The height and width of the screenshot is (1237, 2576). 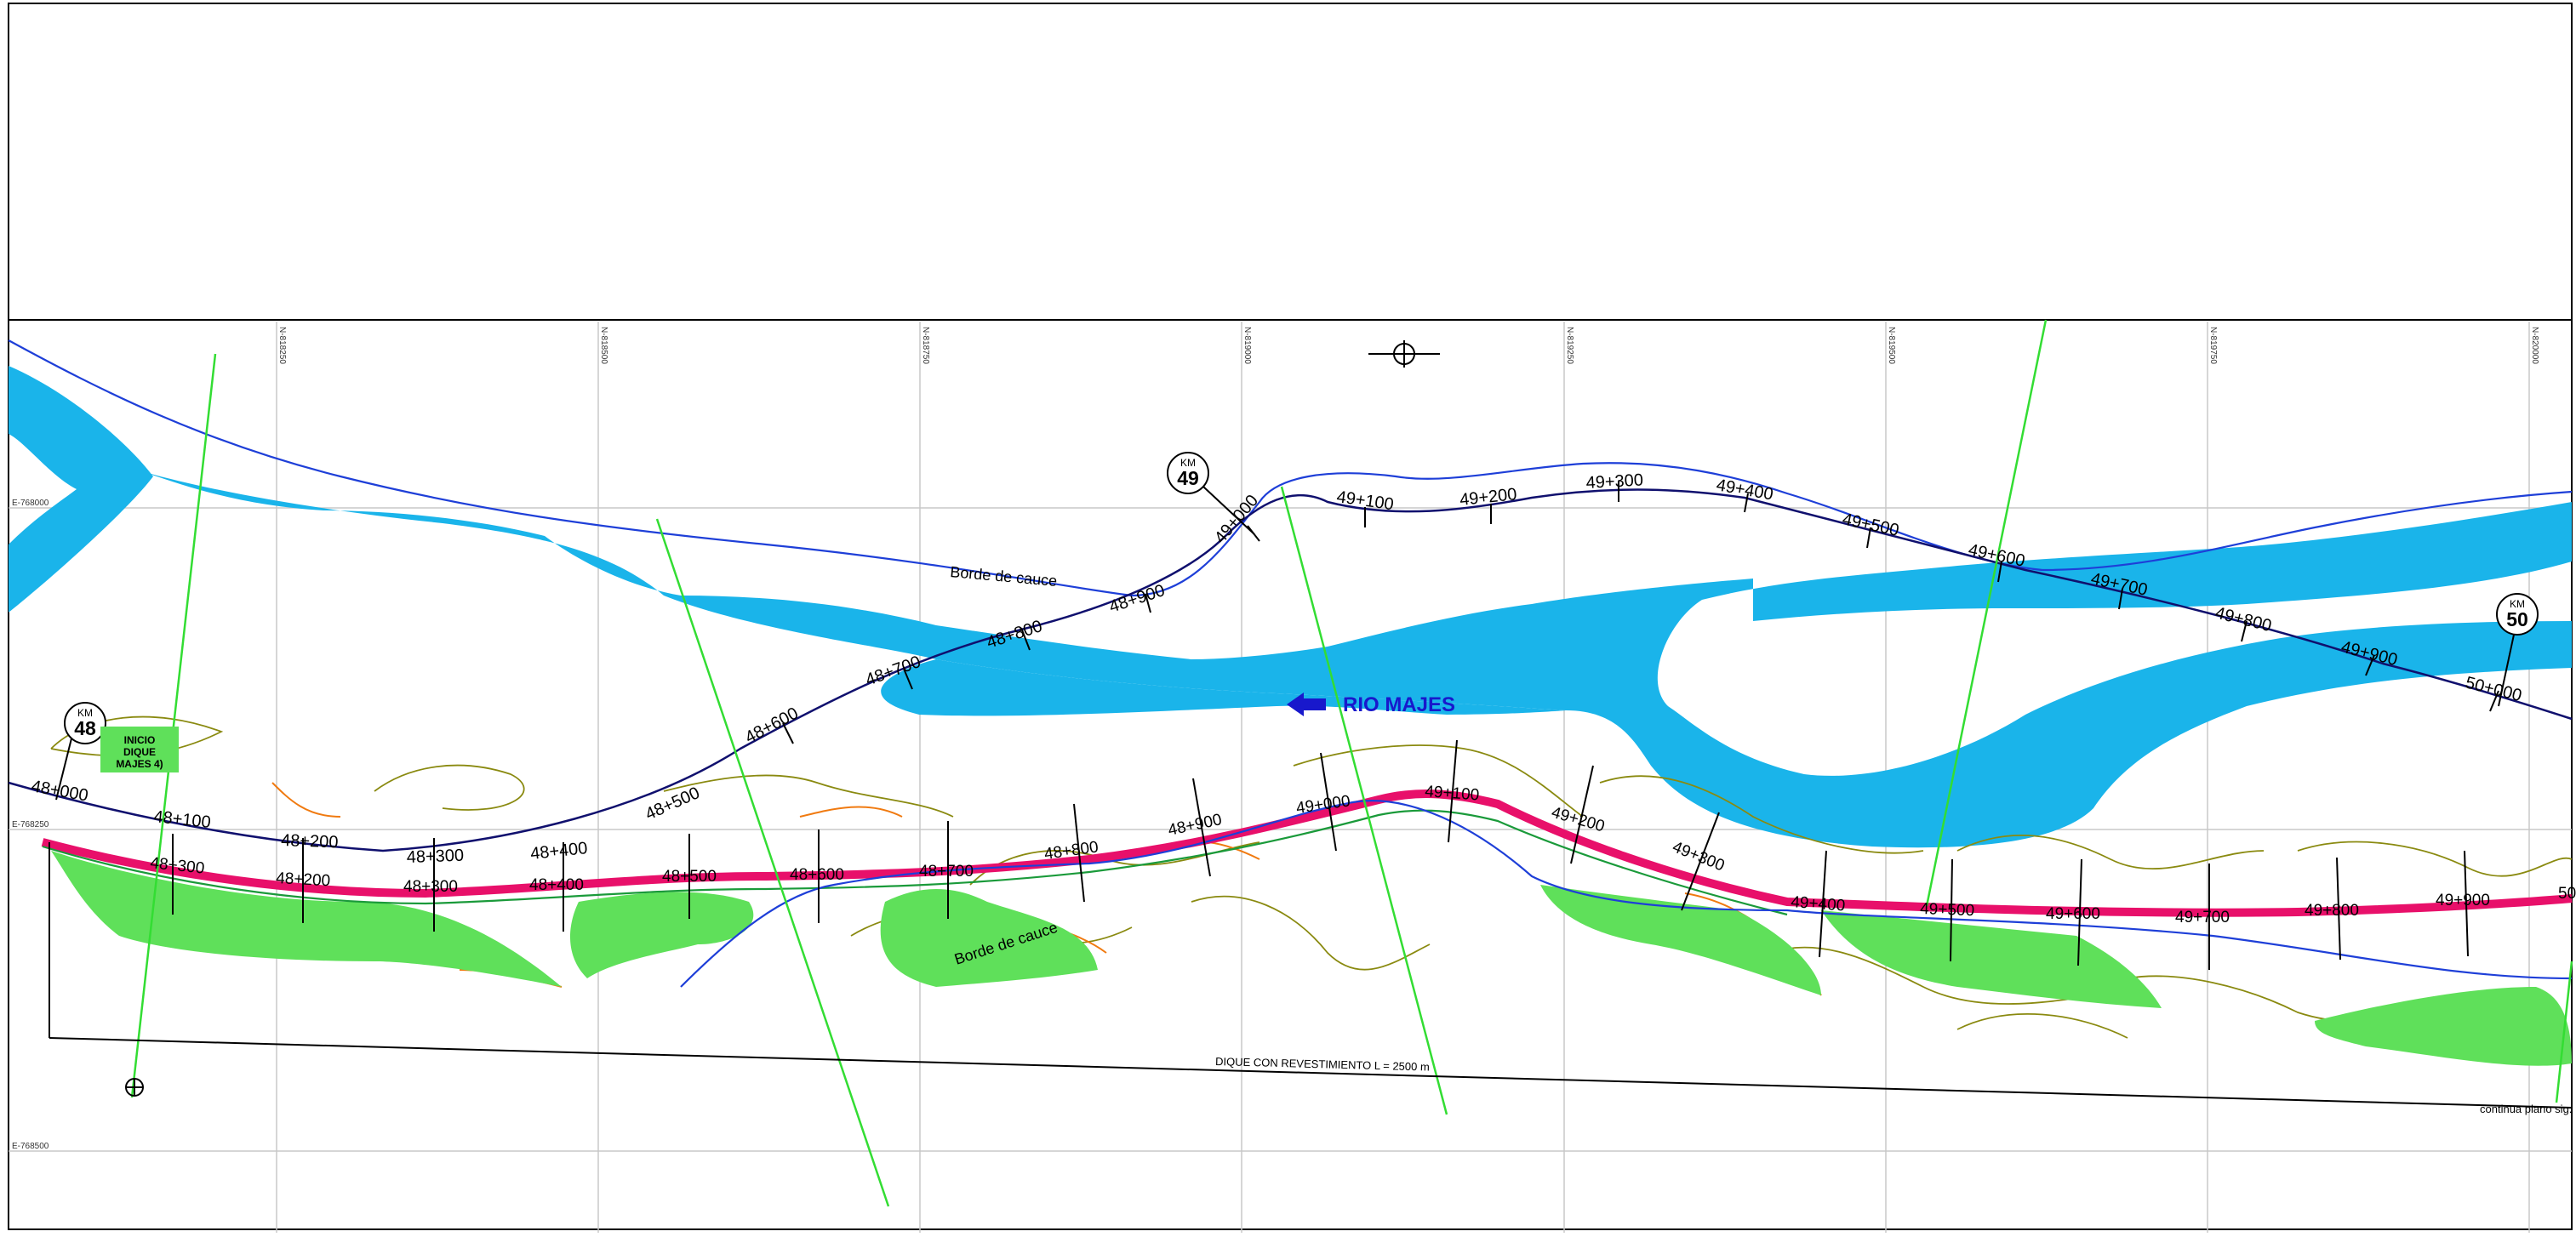 I want to click on station-dike-18: 49+800, so click(x=2332, y=911).